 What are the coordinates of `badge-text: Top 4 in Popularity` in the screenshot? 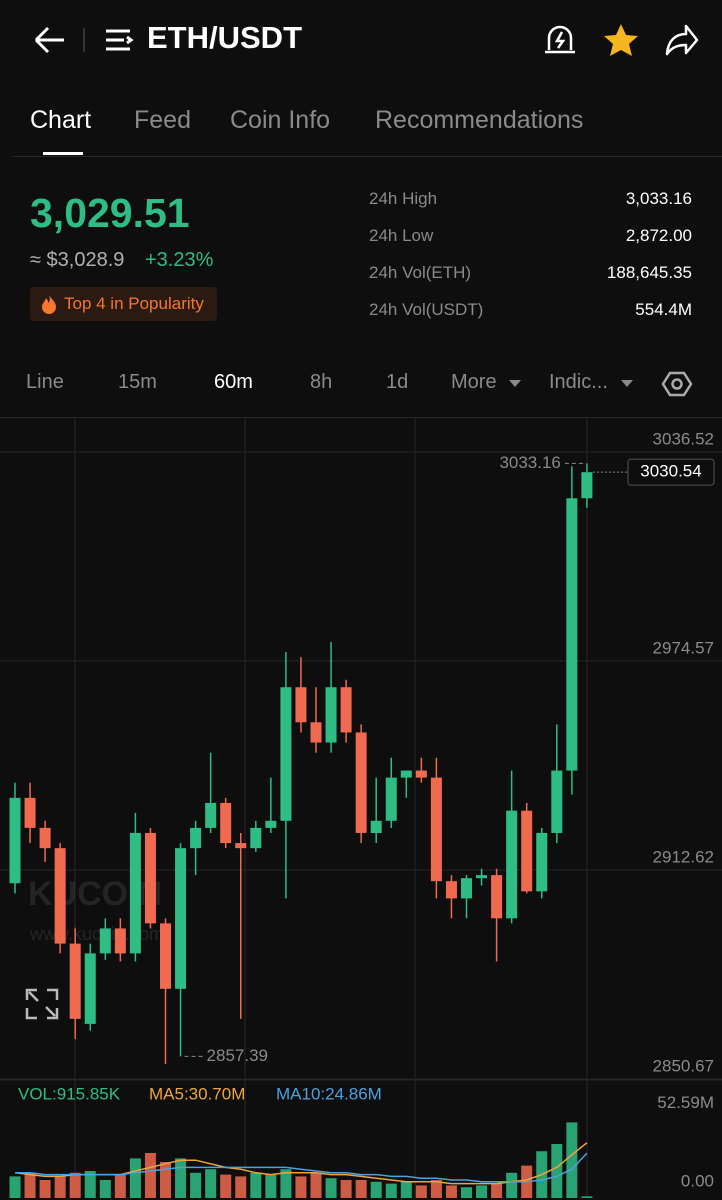 It's located at (134, 303).